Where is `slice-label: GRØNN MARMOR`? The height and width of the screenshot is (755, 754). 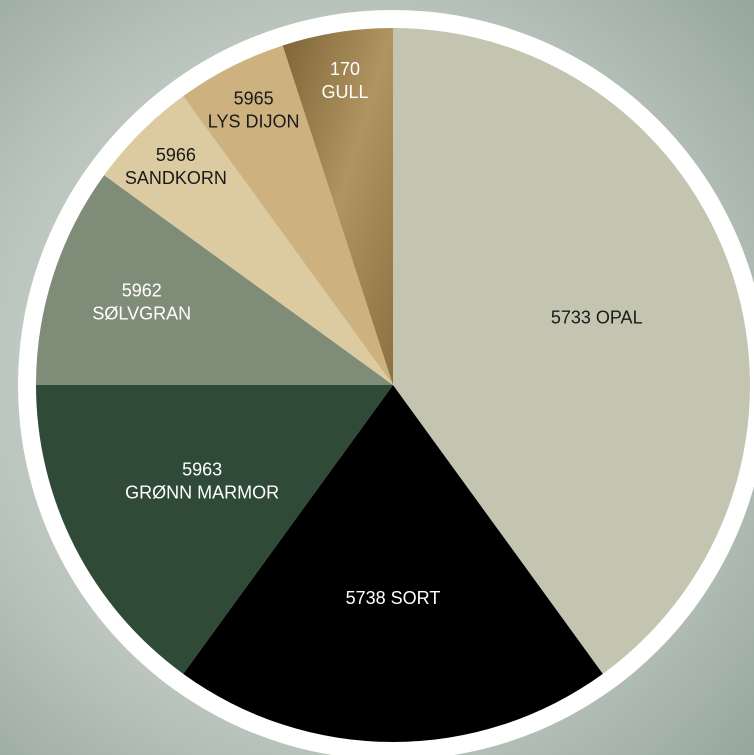 slice-label: GRØNN MARMOR is located at coordinates (202, 492).